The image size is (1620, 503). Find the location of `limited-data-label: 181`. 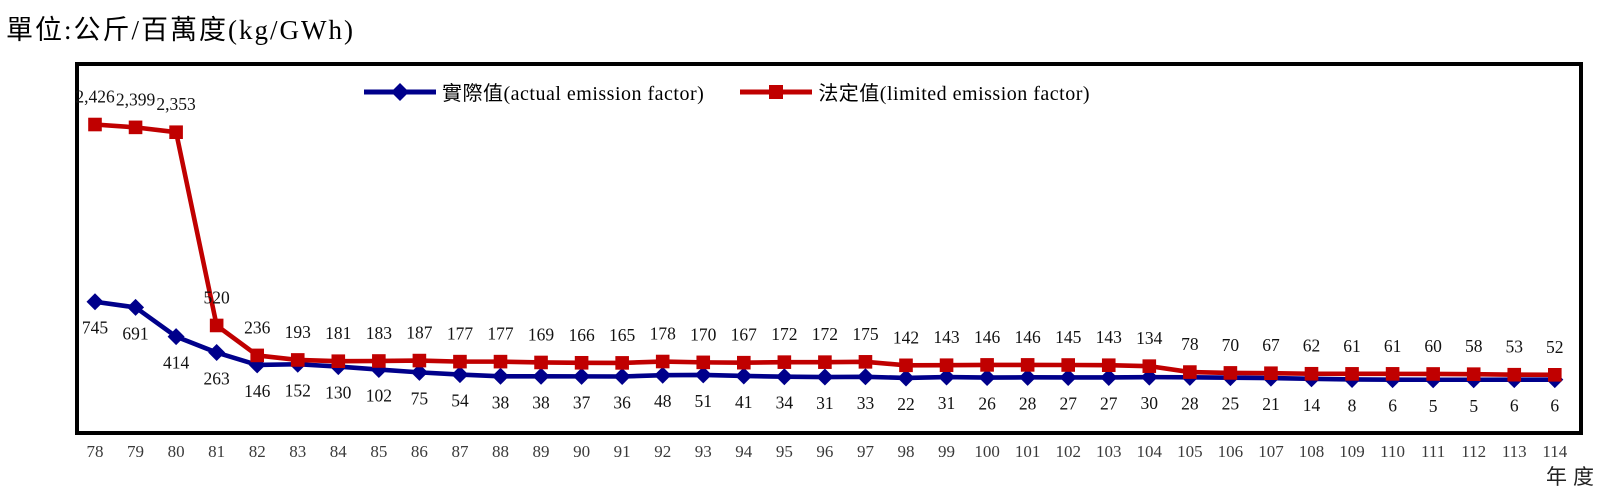

limited-data-label: 181 is located at coordinates (338, 333).